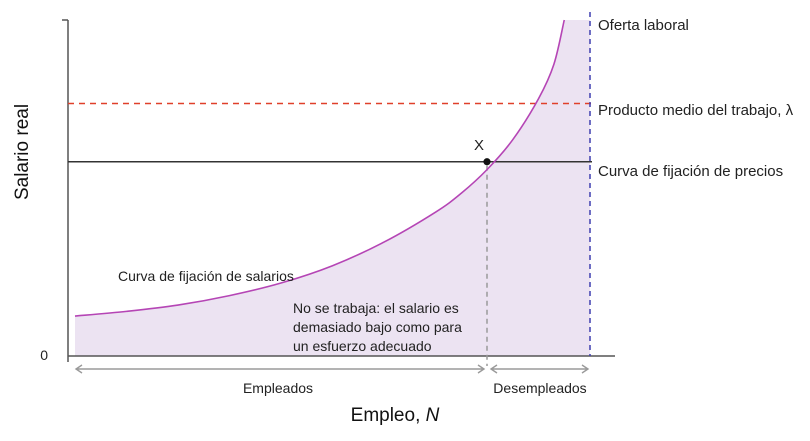 The image size is (810, 441). Describe the element at coordinates (479, 145) in the screenshot. I see `equilibrium-point-label: X` at that location.